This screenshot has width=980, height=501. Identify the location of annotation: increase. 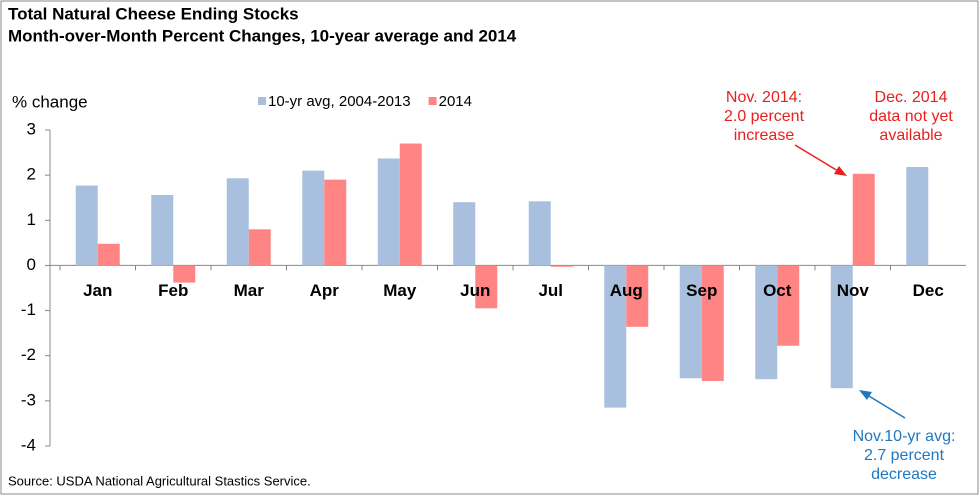
(764, 135).